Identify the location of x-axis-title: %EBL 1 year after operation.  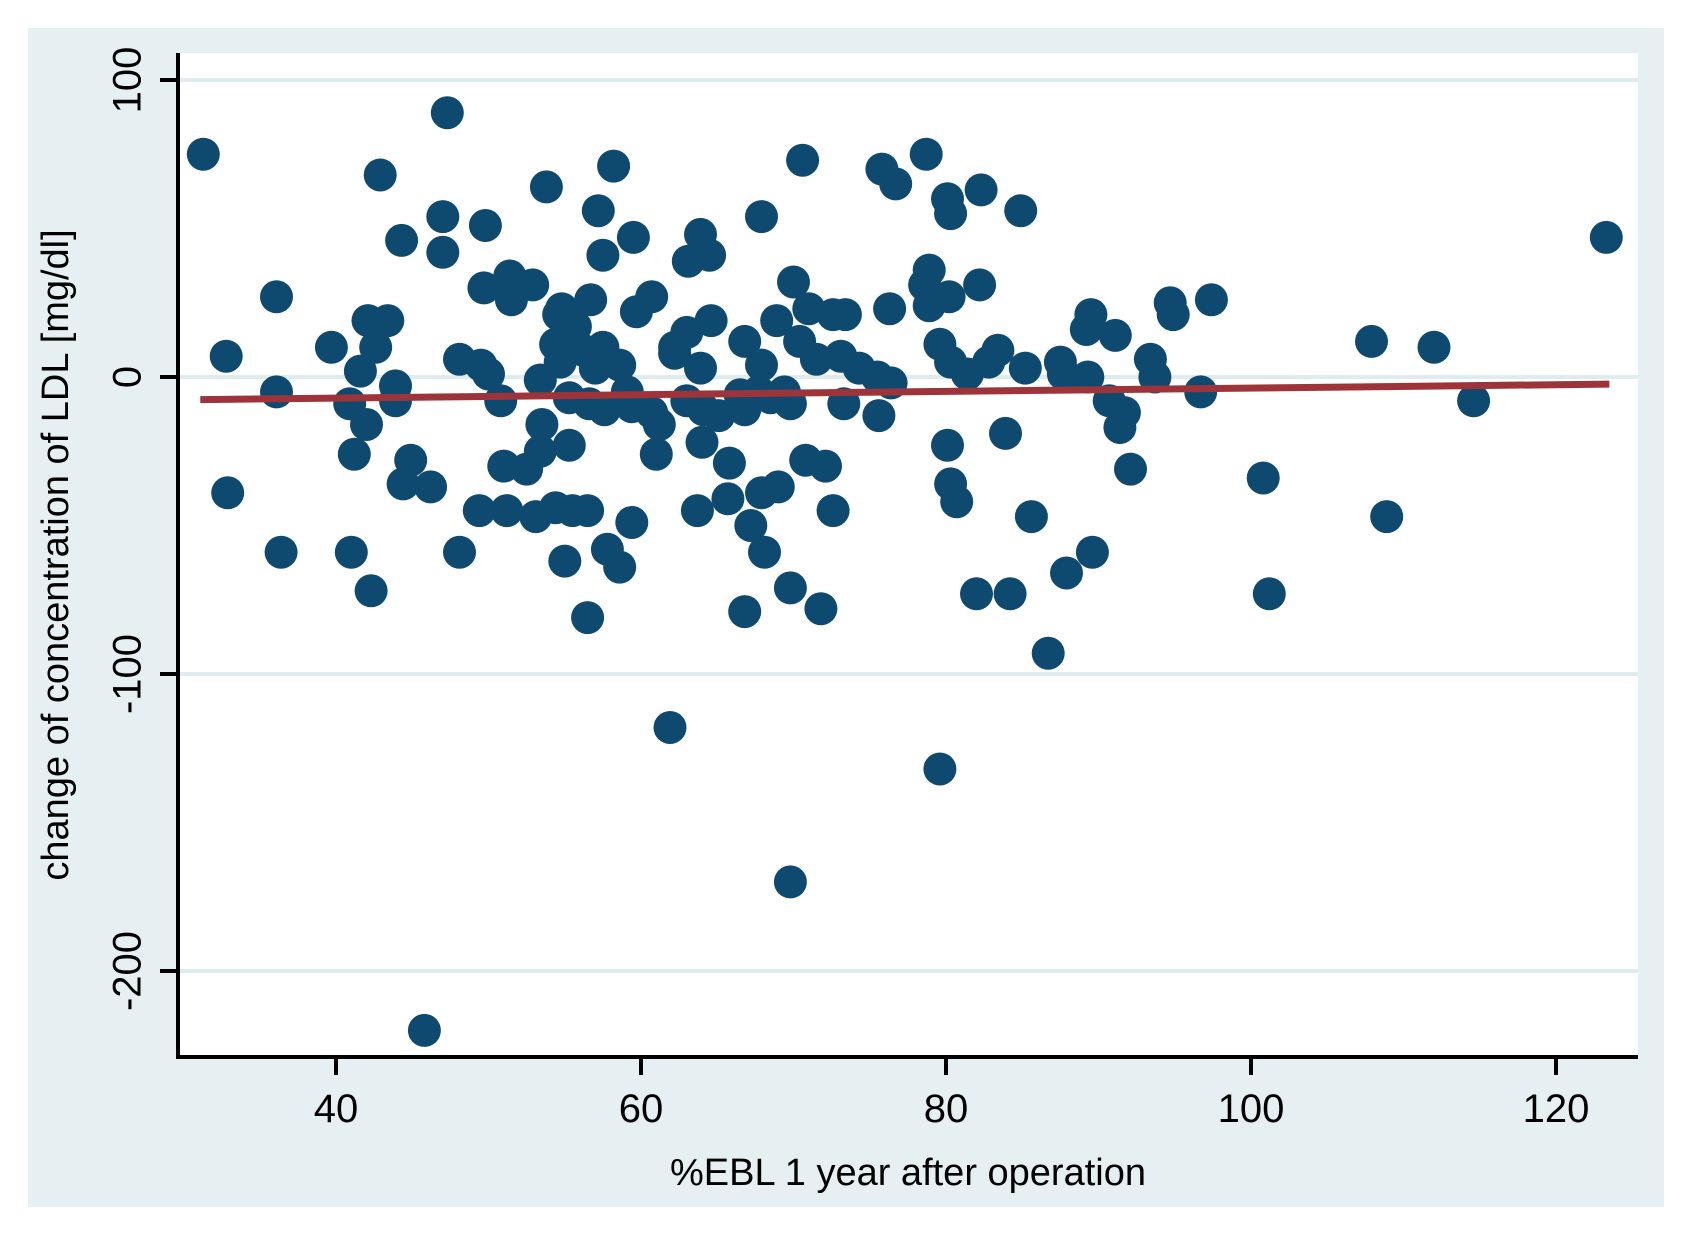
(908, 1173).